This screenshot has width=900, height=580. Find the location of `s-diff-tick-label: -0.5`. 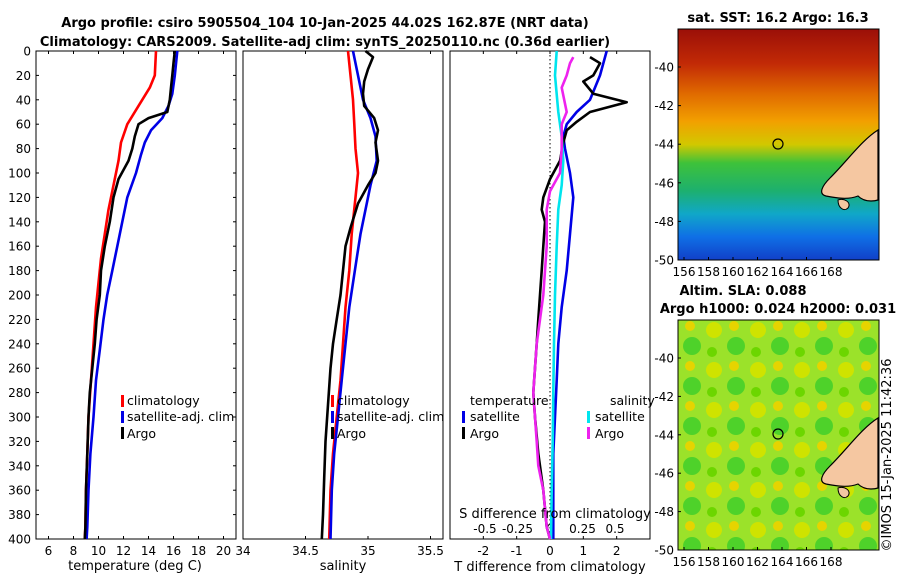

s-diff-tick-label: -0.5 is located at coordinates (484, 529).